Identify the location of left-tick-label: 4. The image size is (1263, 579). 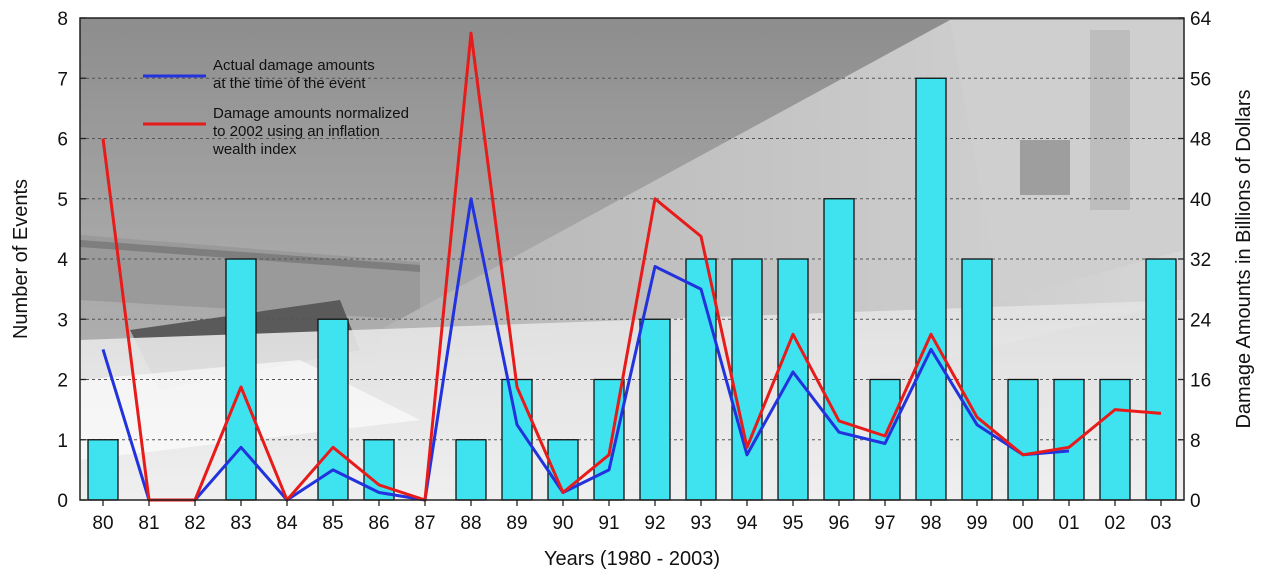
(62, 260).